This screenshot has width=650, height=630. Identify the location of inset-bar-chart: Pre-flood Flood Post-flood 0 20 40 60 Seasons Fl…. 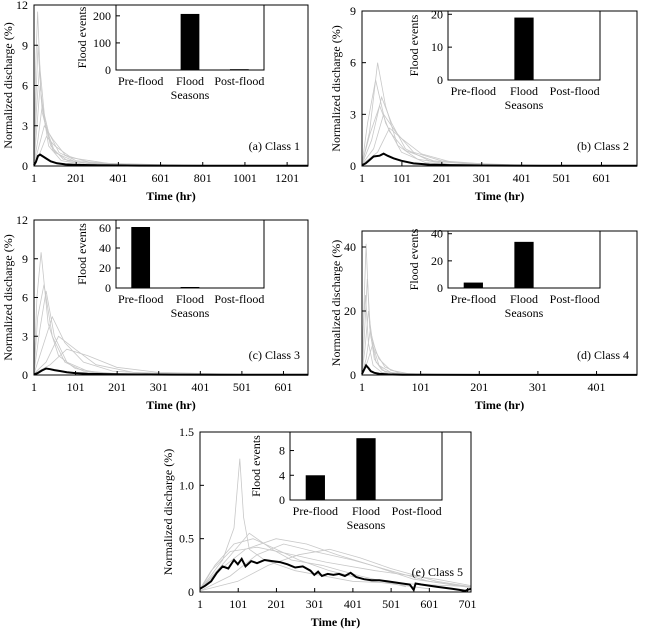
(170, 269).